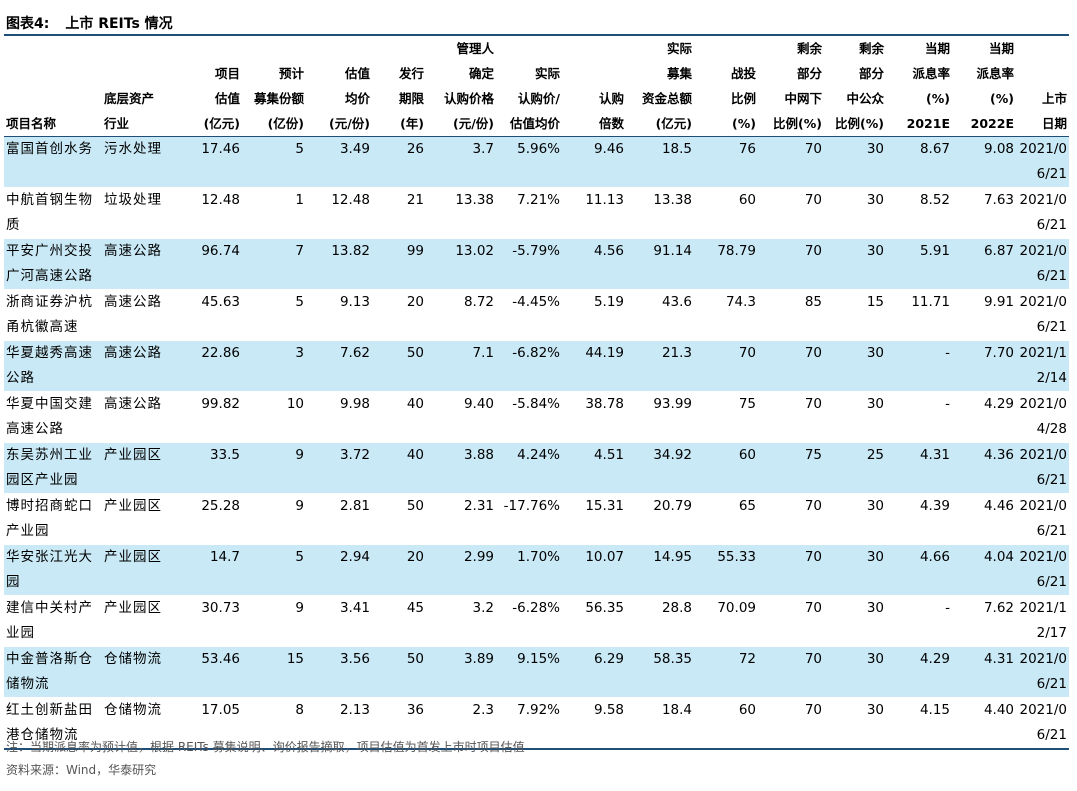 Image resolution: width=1077 pixels, height=791 pixels. What do you see at coordinates (529, 672) in the screenshot?
I see `cell-sub_ratio: 9.15%` at bounding box center [529, 672].